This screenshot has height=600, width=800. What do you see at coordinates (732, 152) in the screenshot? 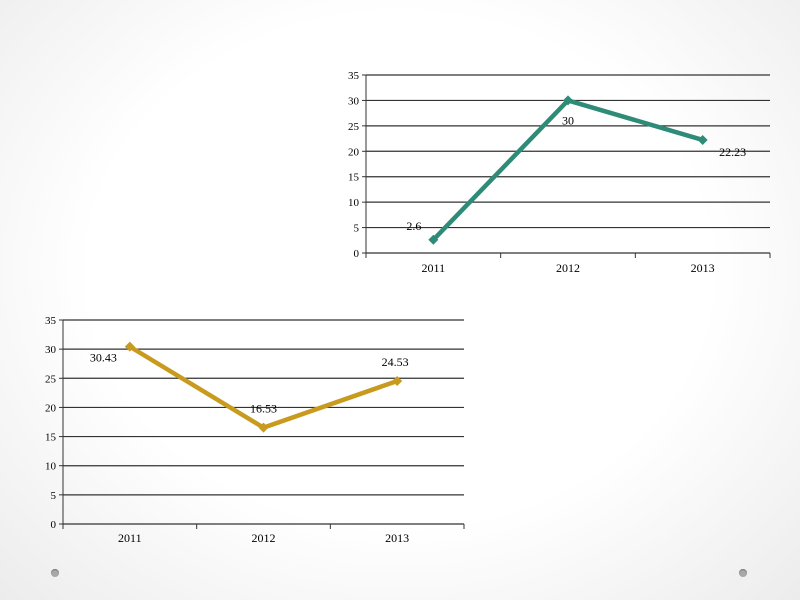
I see `data-label: 22.23` at bounding box center [732, 152].